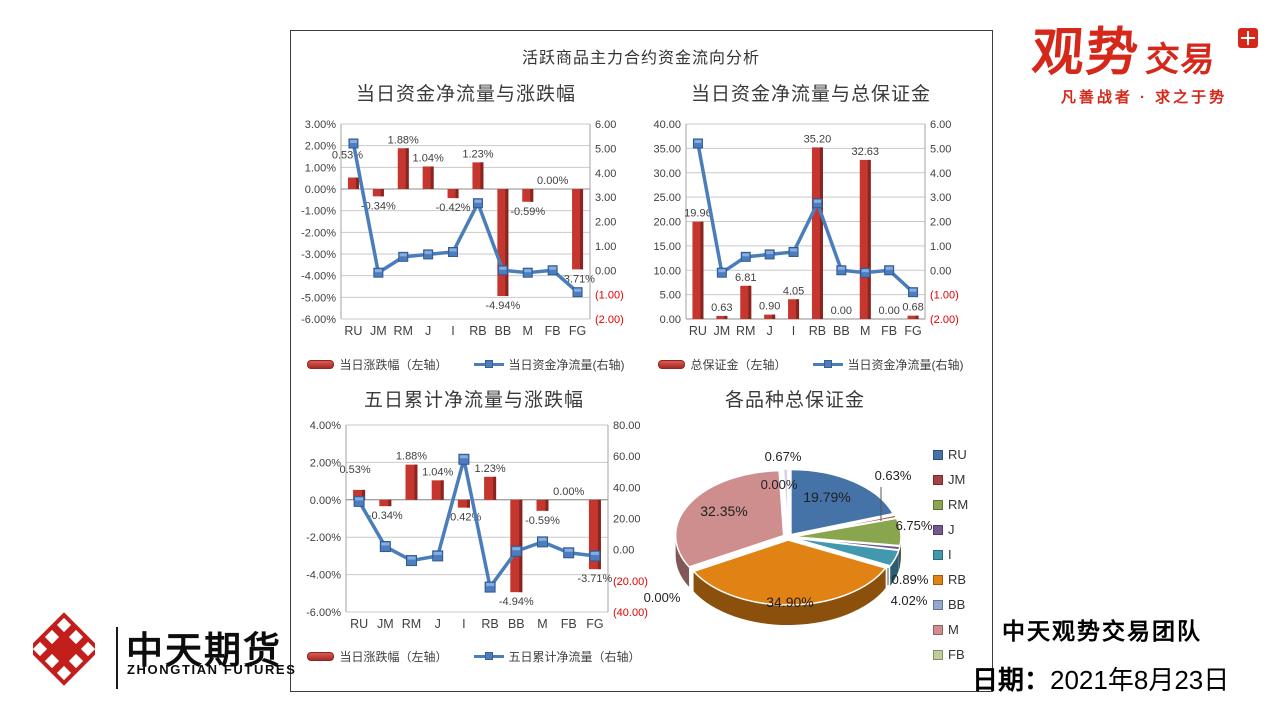 The width and height of the screenshot is (1280, 720). Describe the element at coordinates (627, 520) in the screenshot. I see `right-axis-tick-label: 20.00` at that location.